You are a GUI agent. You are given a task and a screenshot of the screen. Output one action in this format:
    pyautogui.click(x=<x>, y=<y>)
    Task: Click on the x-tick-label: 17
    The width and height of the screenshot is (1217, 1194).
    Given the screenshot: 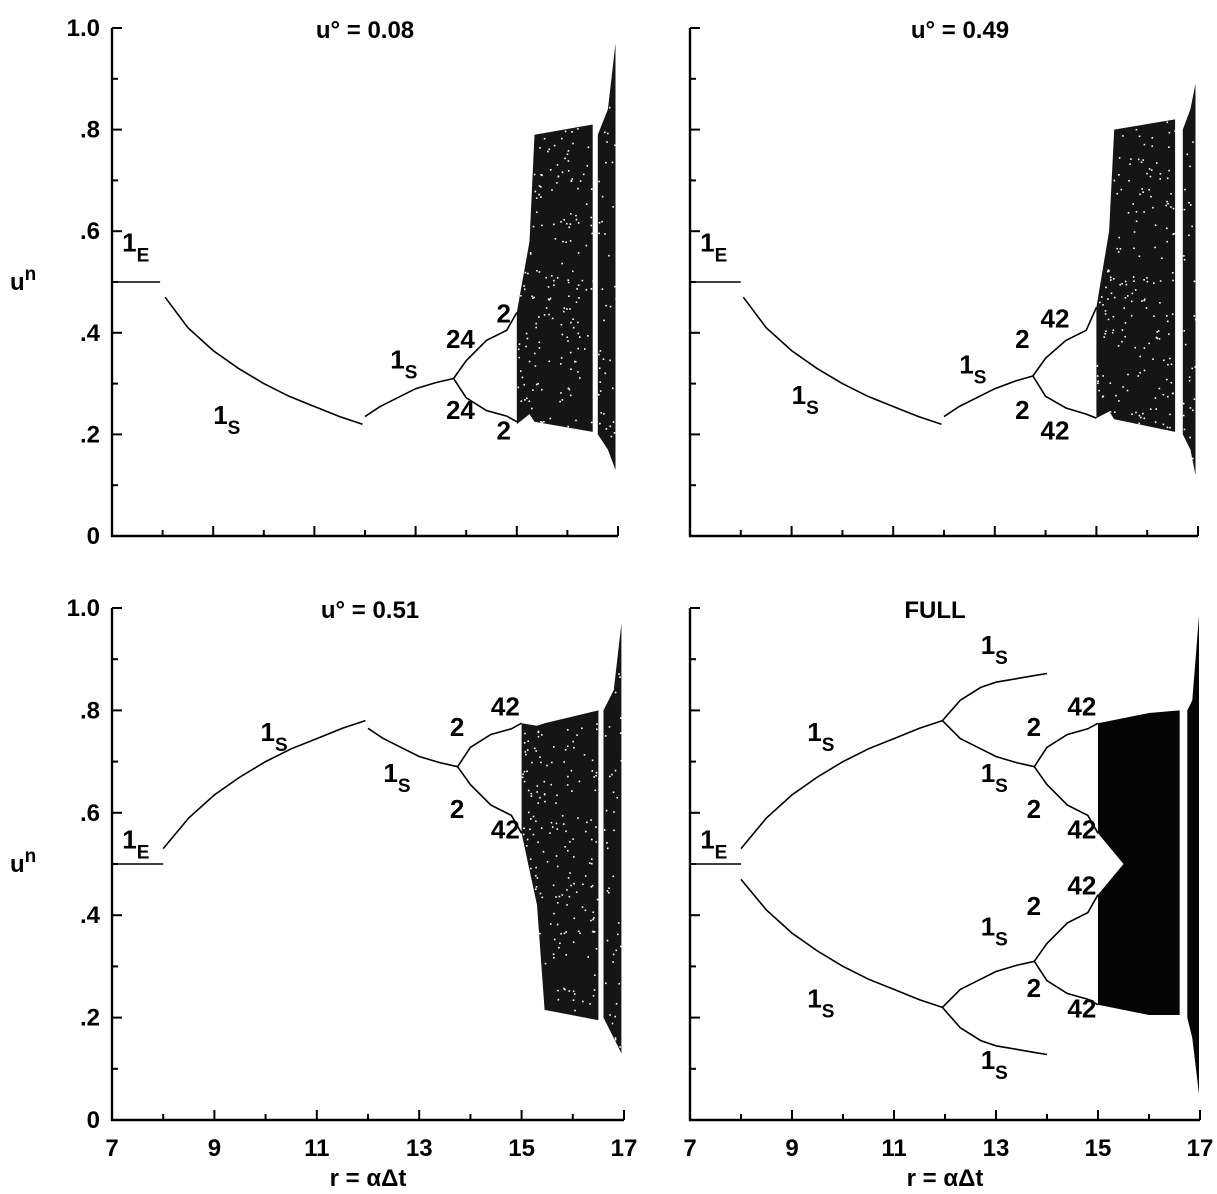 What is the action you would take?
    pyautogui.click(x=624, y=1148)
    